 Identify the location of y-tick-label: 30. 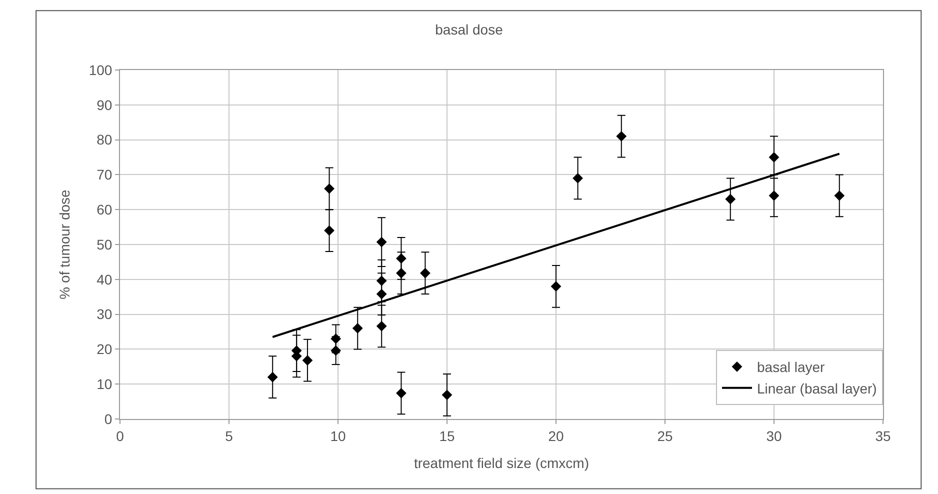
(104, 314).